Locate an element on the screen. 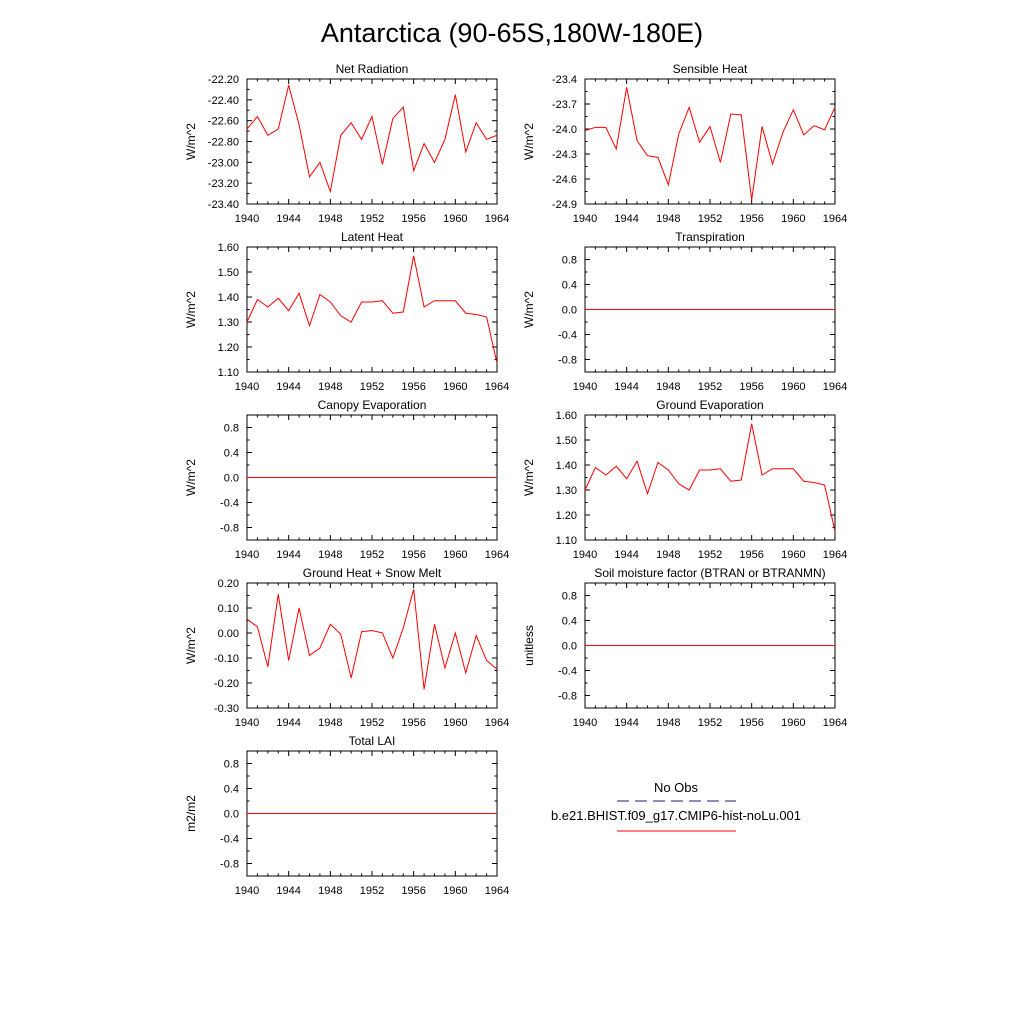  y-tick-label: 1.10 is located at coordinates (228, 373).